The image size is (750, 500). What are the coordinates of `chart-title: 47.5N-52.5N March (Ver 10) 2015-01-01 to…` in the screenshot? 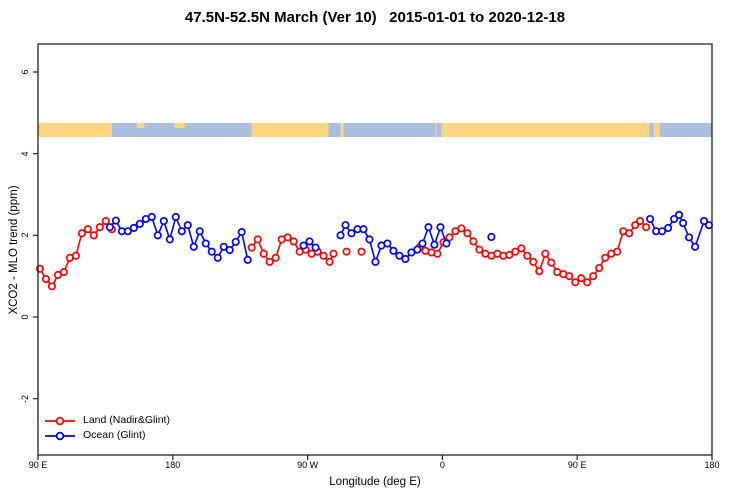 It's located at (375, 17).